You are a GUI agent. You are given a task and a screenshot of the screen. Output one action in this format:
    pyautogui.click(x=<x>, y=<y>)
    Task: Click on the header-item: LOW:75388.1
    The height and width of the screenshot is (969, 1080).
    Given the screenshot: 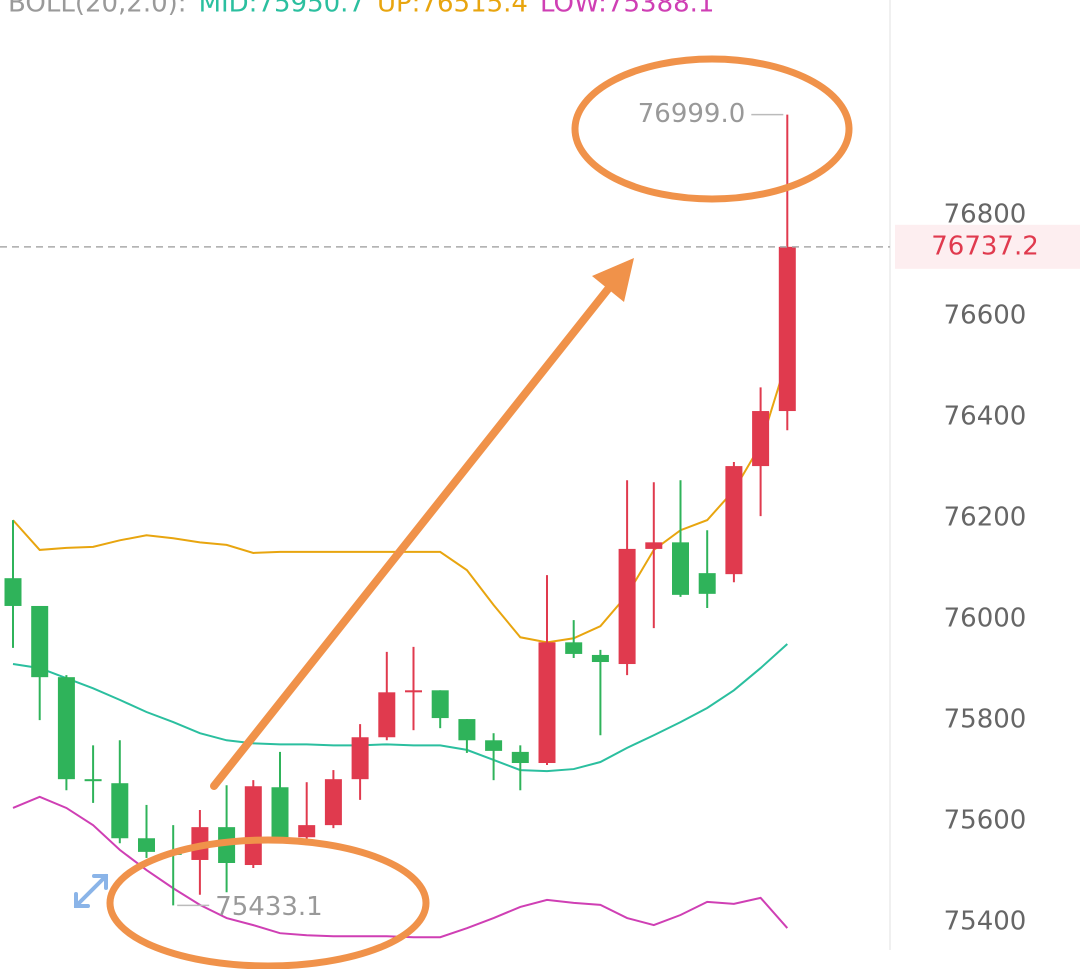 What is the action you would take?
    pyautogui.click(x=627, y=9)
    